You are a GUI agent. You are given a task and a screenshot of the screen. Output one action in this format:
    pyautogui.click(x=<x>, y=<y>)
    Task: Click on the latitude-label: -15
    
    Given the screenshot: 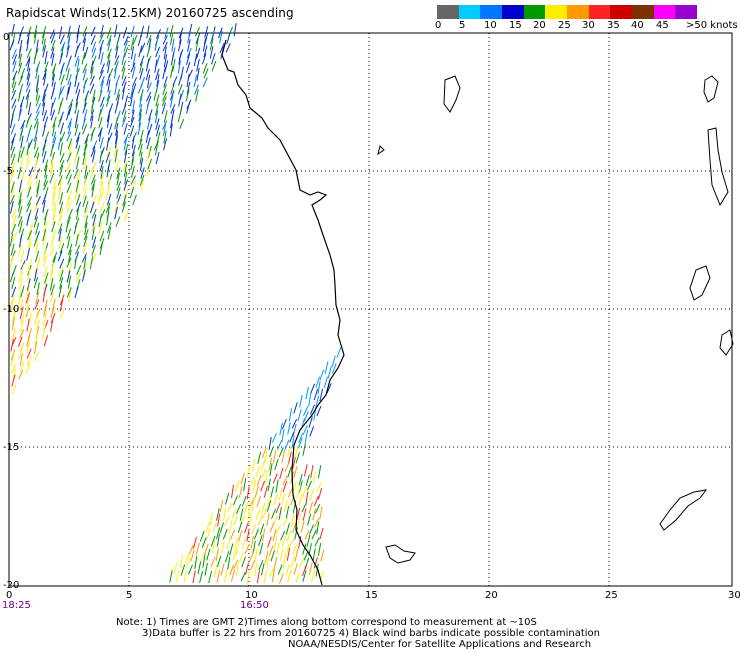 What is the action you would take?
    pyautogui.click(x=11, y=447)
    